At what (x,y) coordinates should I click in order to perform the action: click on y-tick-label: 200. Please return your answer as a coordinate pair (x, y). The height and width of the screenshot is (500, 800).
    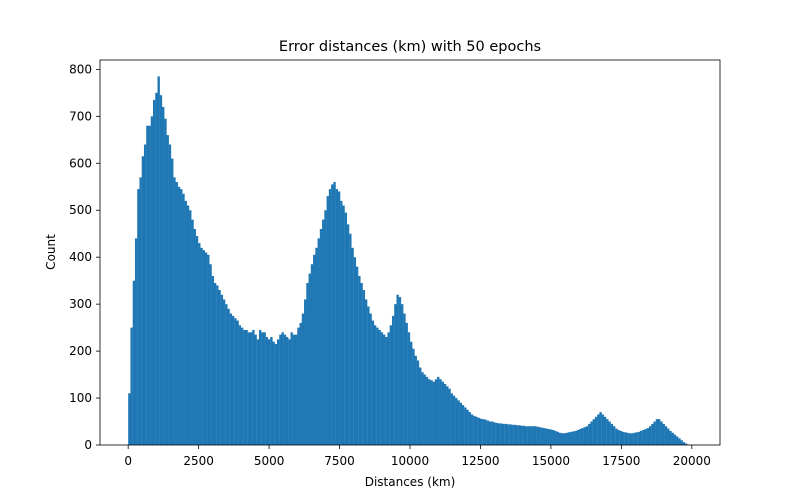
    Looking at the image, I should click on (80, 351).